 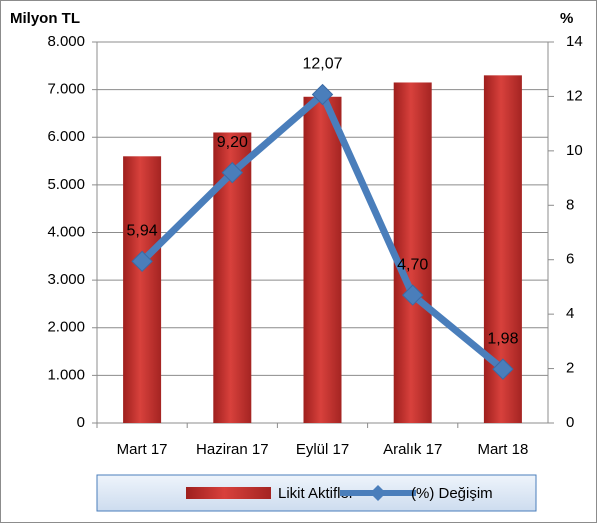 What do you see at coordinates (66, 327) in the screenshot?
I see `y-tick-label: 2.000` at bounding box center [66, 327].